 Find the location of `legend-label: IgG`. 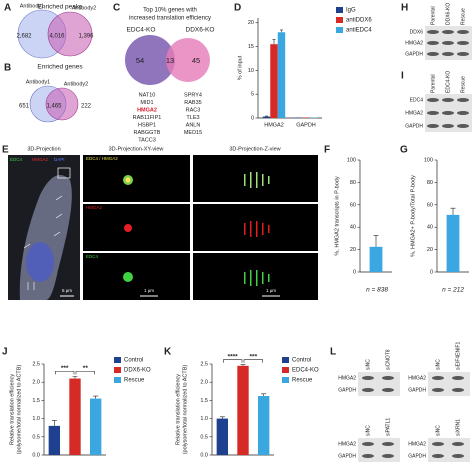

legend-label: IgG is located at coordinates (351, 11).